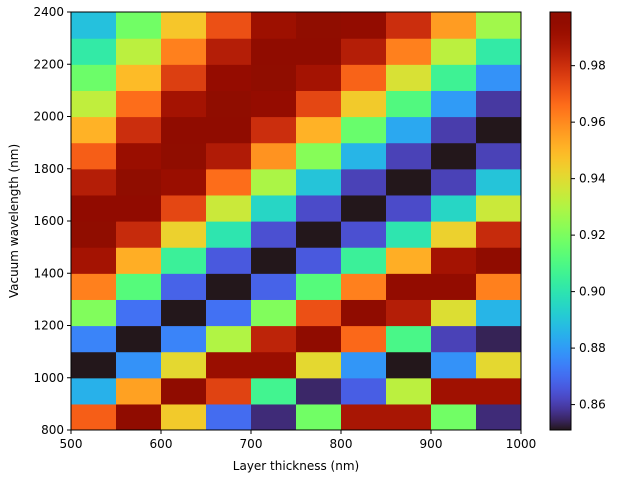 Image resolution: width=640 pixels, height=484 pixels. Describe the element at coordinates (592, 66) in the screenshot. I see `colorbar-tick-label: 0.98` at that location.